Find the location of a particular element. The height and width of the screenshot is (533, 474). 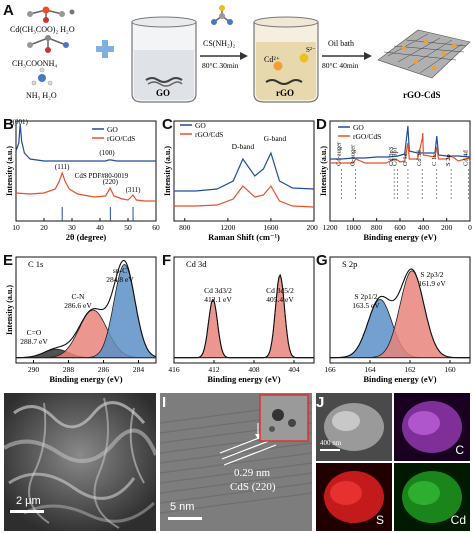

peak-energy-label: 161.9 eV is located at coordinates (432, 283).